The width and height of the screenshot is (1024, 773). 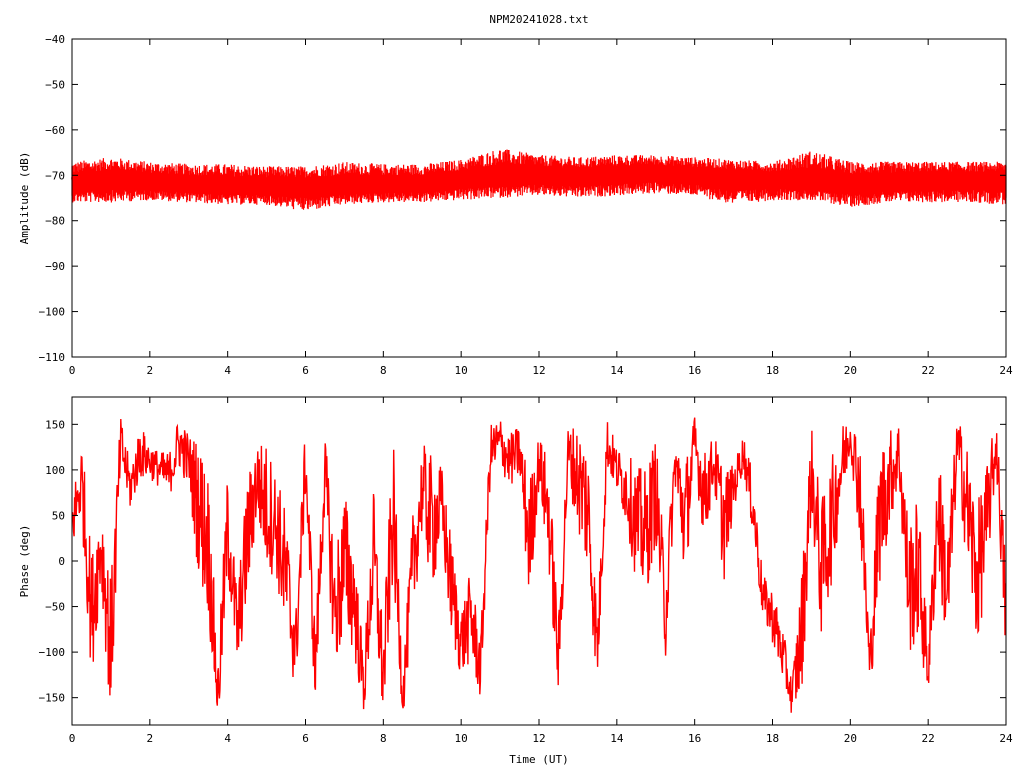 I want to click on y-tick-label: −150, so click(x=52, y=698).